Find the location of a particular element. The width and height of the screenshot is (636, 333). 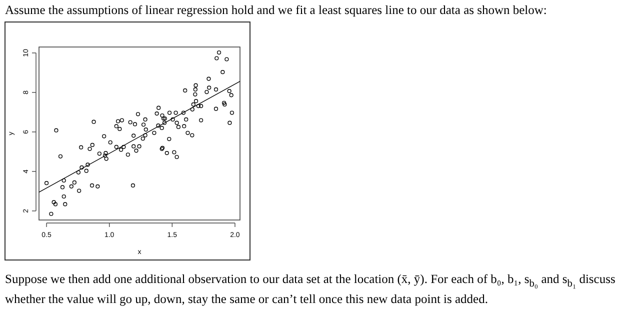

text: Suppose we then add one additional observation to our data set at the location (x̄, ȳ). For each of b₀, b₁, s$_{b₀}$ and s$_{b₁}$ discuss whether the value will go up, down, stay the same or can’t tell once this new data point is added. is located at coordinates (310, 289).